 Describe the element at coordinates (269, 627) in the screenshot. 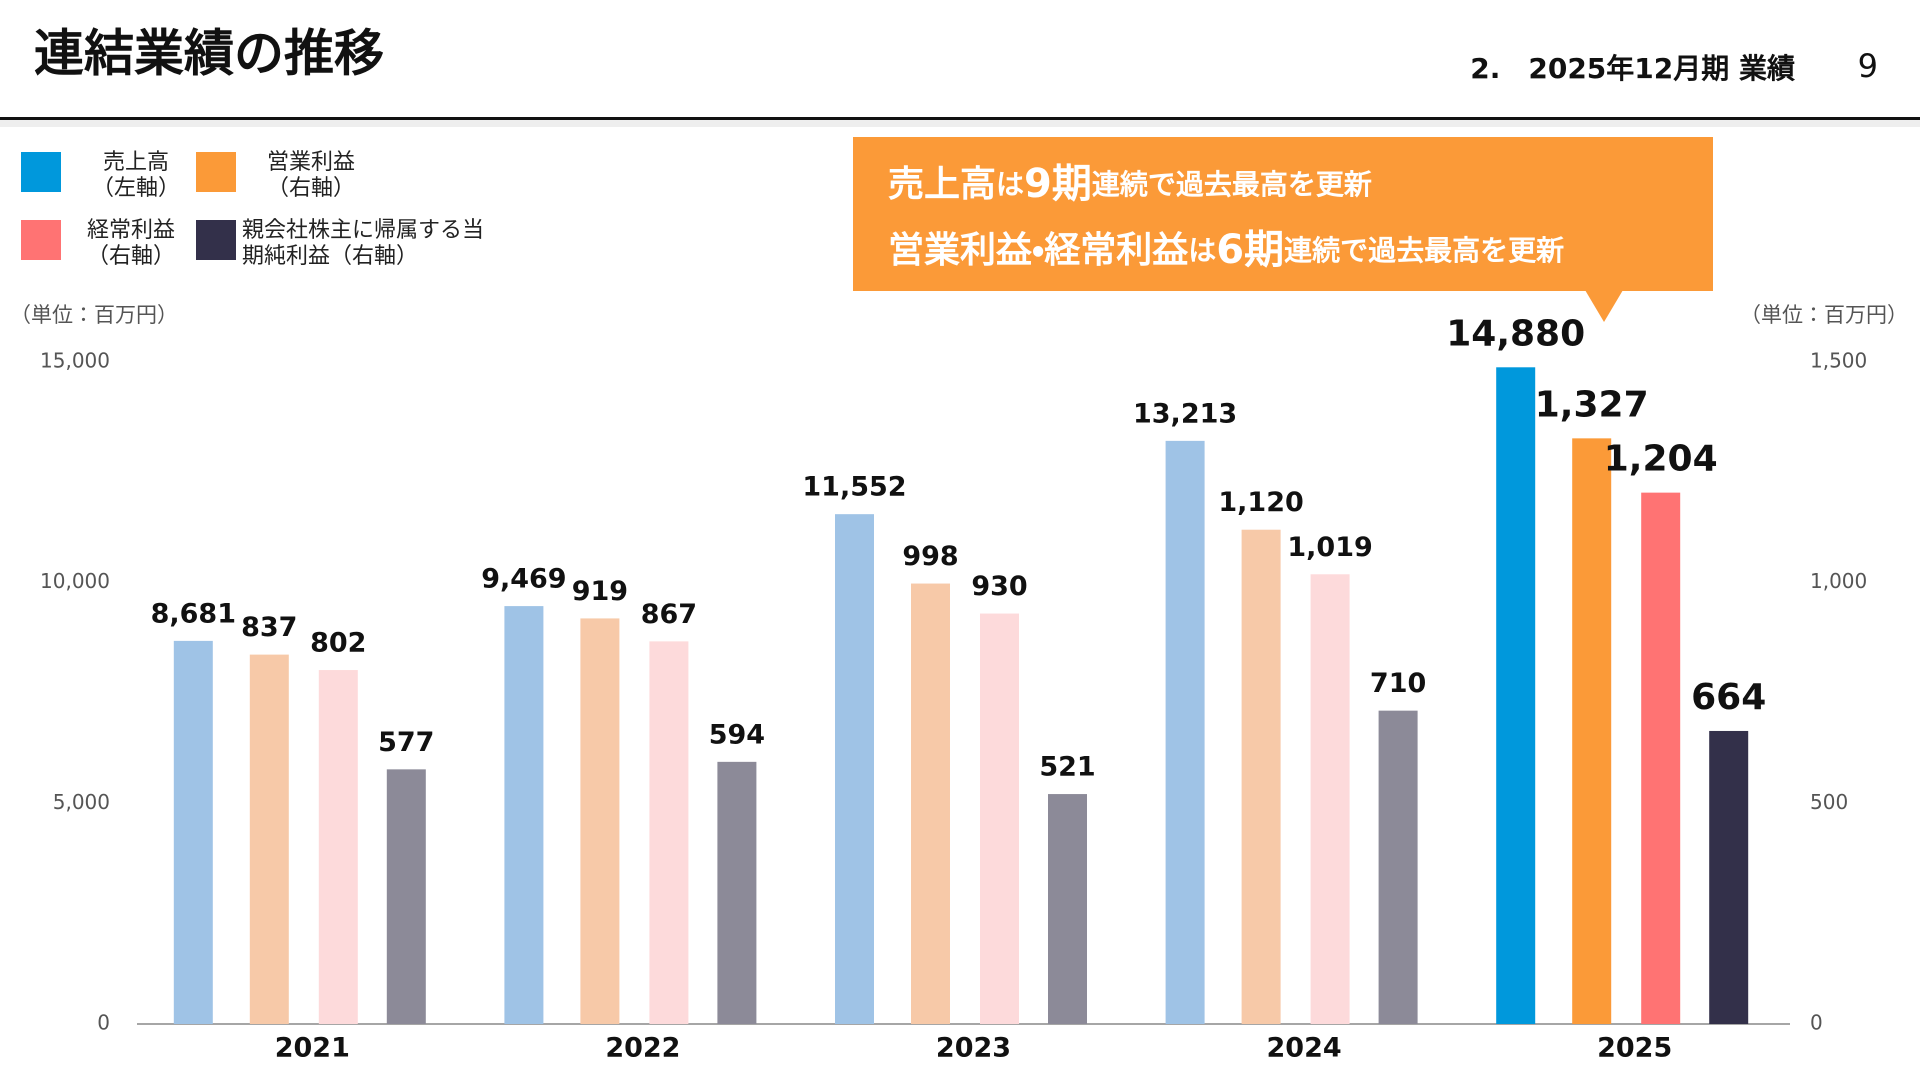

I see `value-label: 837` at that location.